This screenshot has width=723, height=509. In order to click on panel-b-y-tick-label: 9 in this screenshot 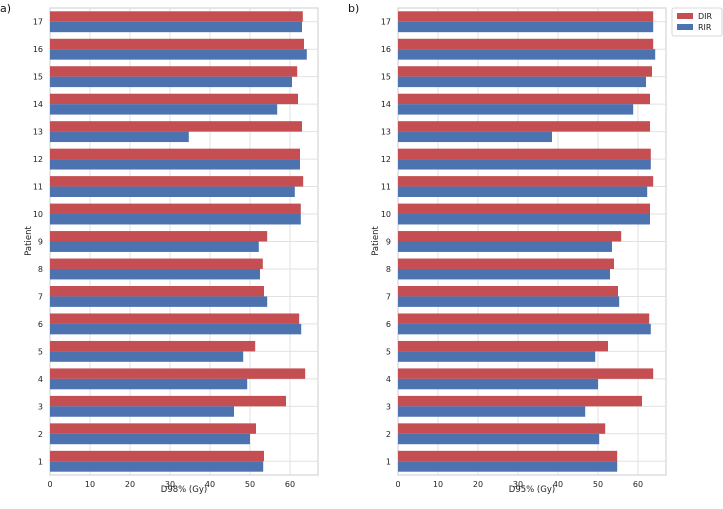, I will do `click(388, 242)`.